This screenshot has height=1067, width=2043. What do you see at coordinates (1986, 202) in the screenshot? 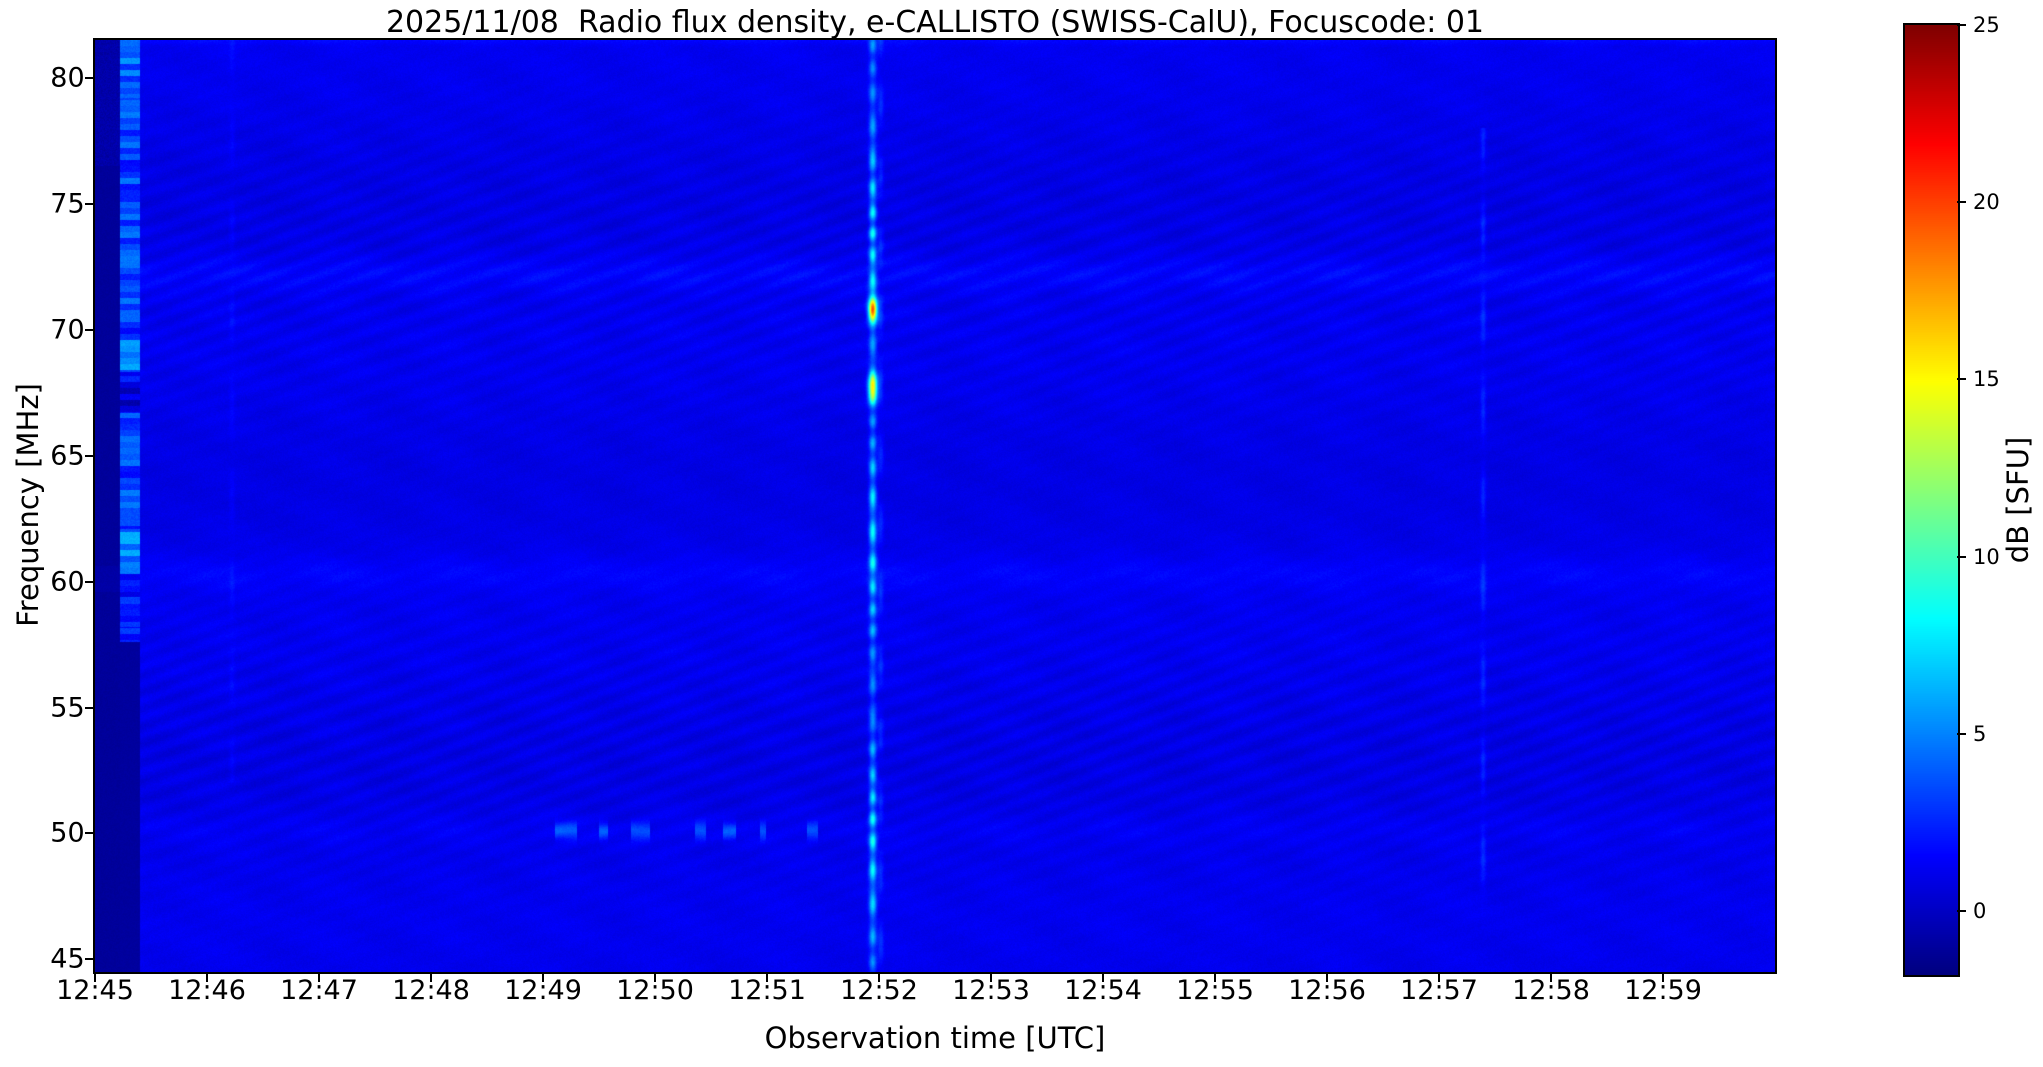
I see `colorbar-tick-label: 20` at bounding box center [1986, 202].